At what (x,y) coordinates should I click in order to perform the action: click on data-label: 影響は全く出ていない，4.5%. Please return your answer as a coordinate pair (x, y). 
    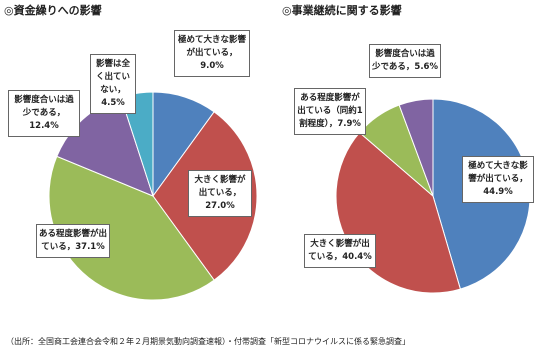
    Looking at the image, I should click on (113, 84).